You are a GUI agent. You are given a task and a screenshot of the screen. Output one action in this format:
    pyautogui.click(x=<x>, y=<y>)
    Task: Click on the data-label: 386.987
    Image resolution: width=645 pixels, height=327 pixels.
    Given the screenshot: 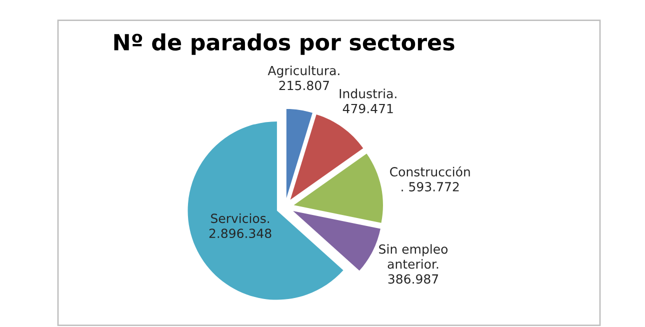 What is the action you would take?
    pyautogui.click(x=413, y=279)
    